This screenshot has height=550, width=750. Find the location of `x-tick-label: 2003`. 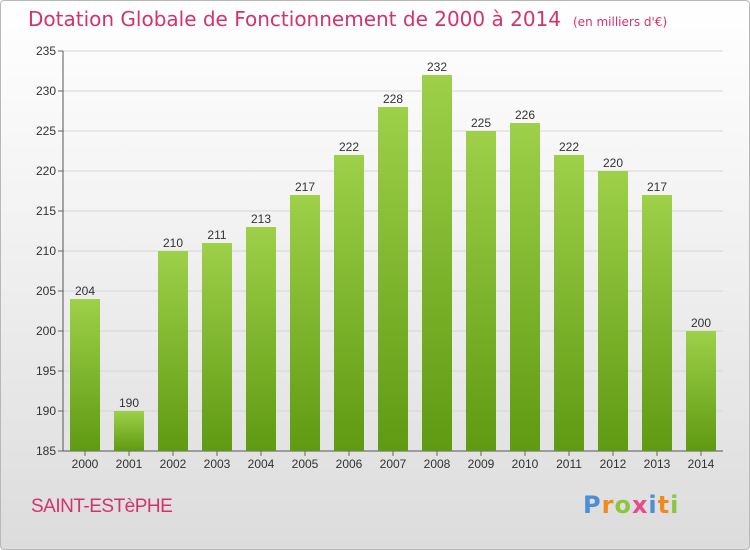

x-tick-label: 2003 is located at coordinates (217, 464).